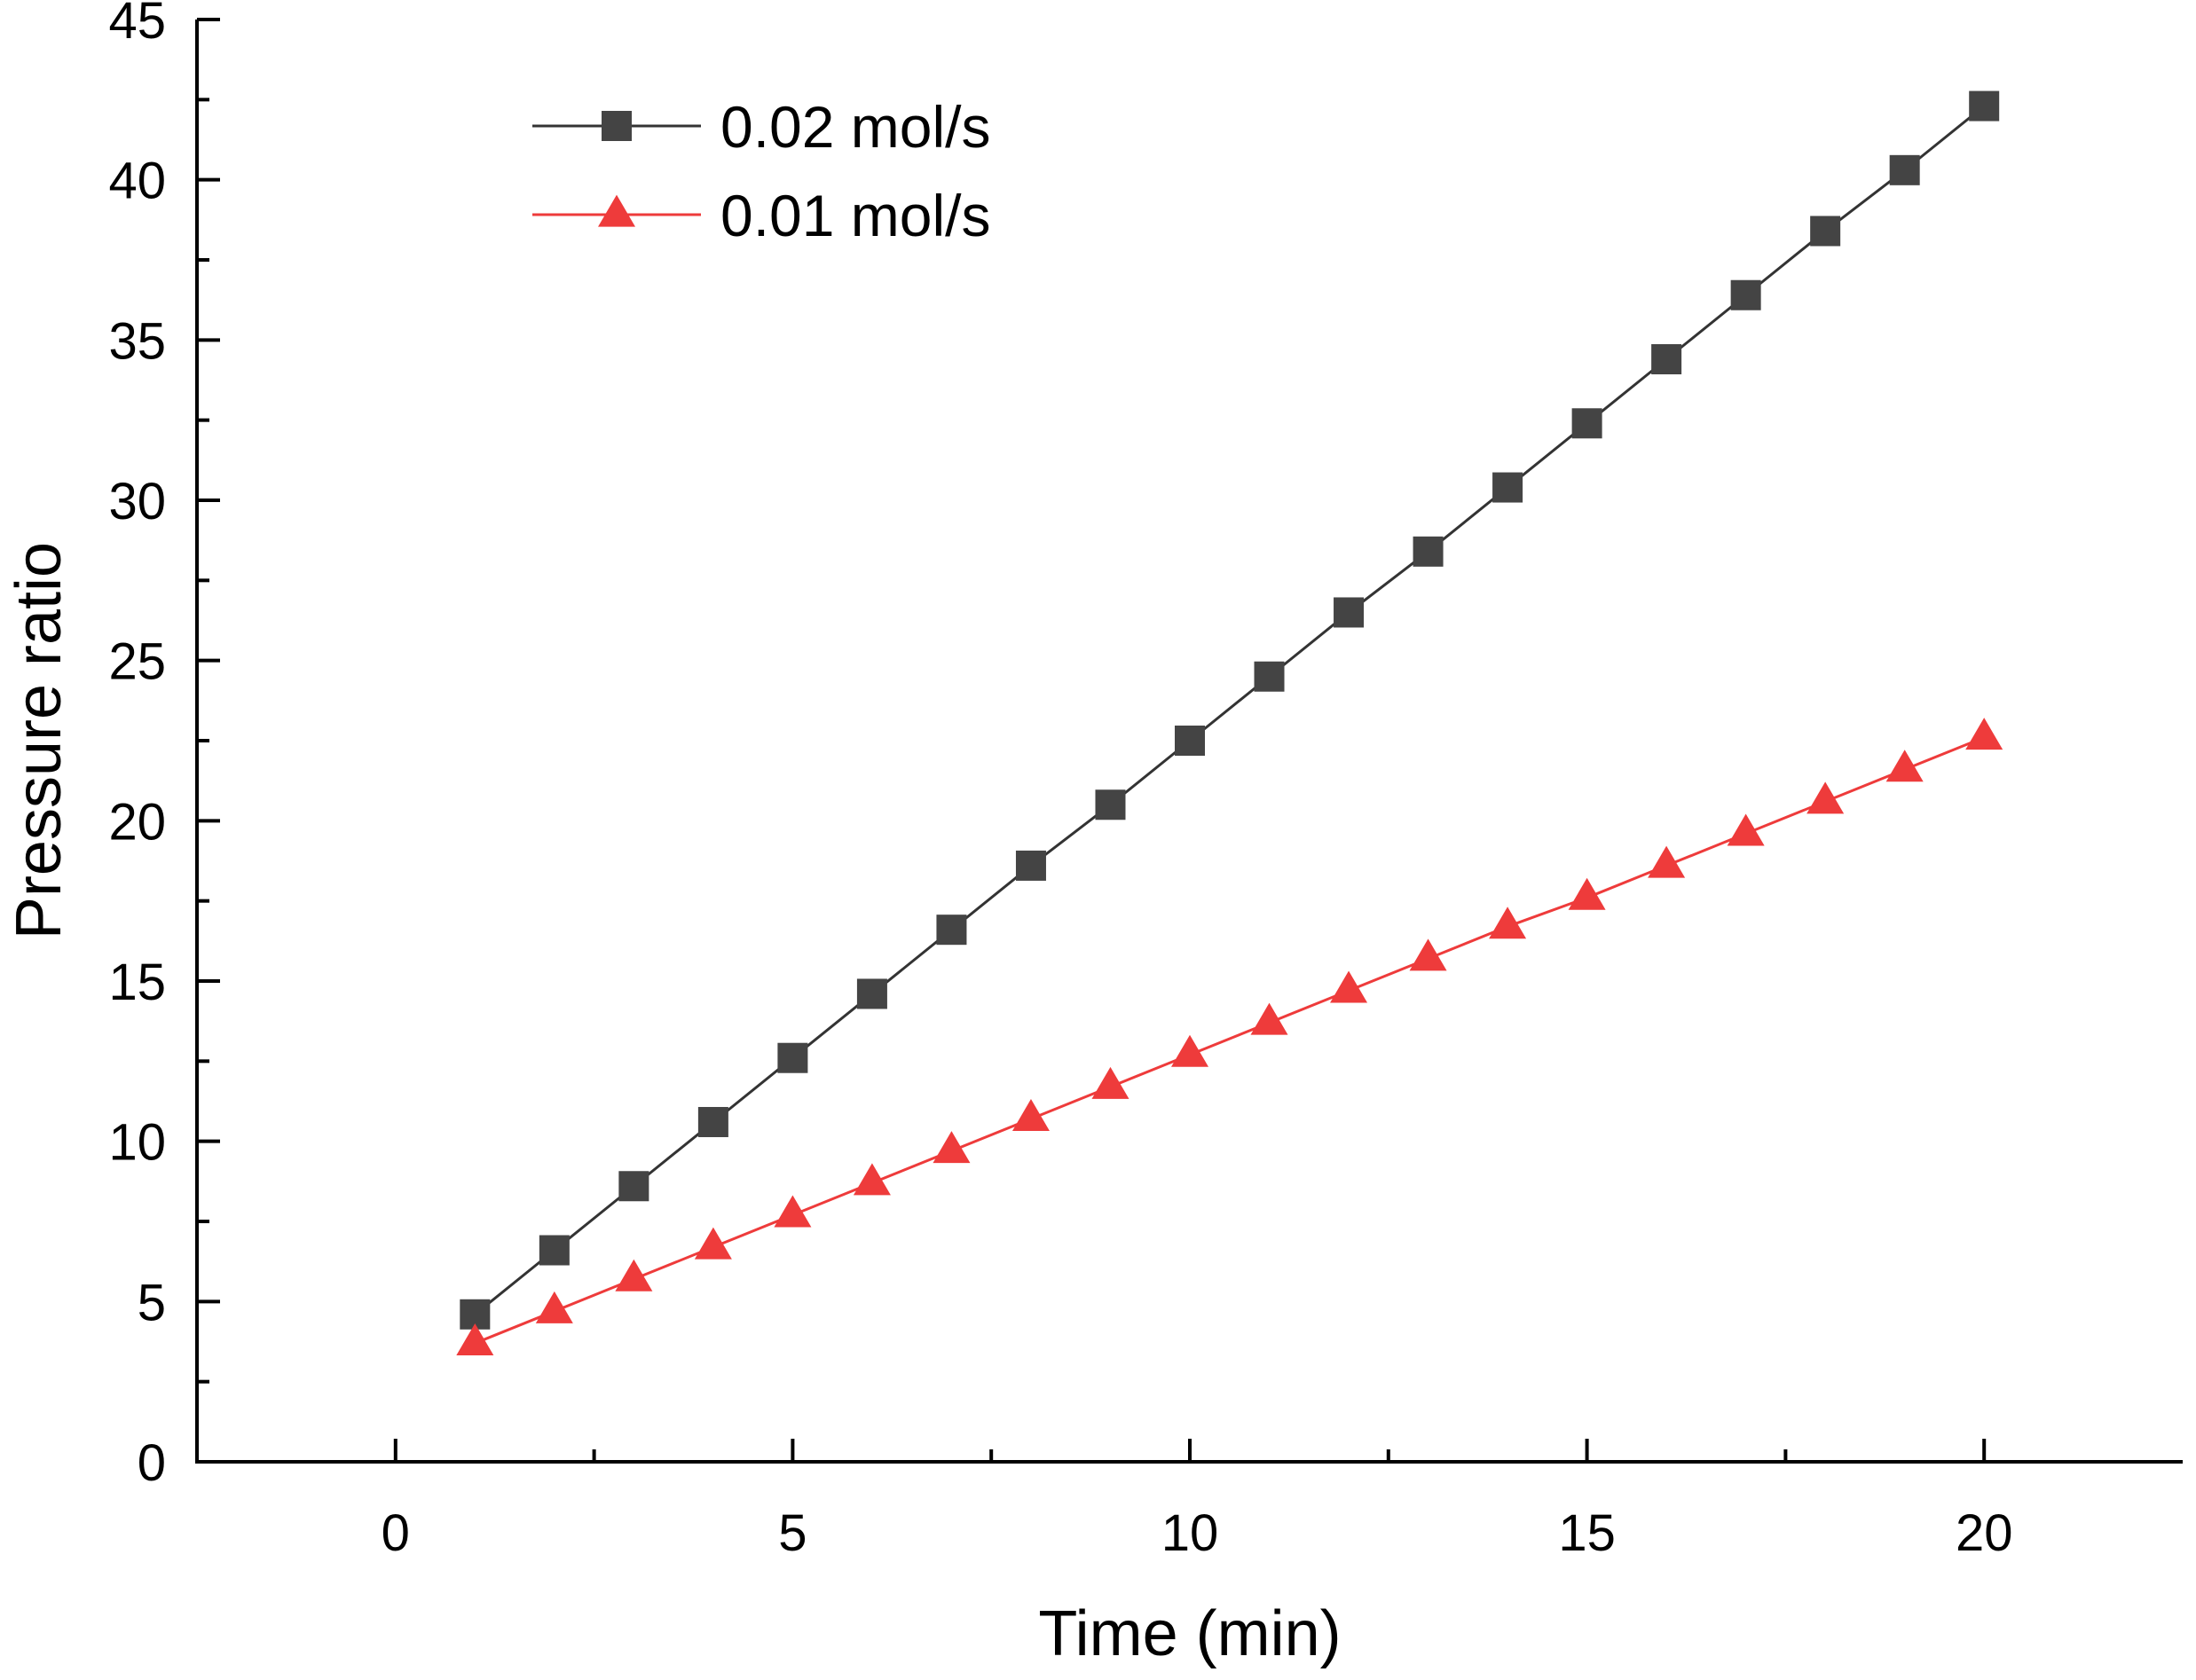 The height and width of the screenshot is (1680, 2196). What do you see at coordinates (40, 740) in the screenshot?
I see `y-axis-title: Pressure ratio` at bounding box center [40, 740].